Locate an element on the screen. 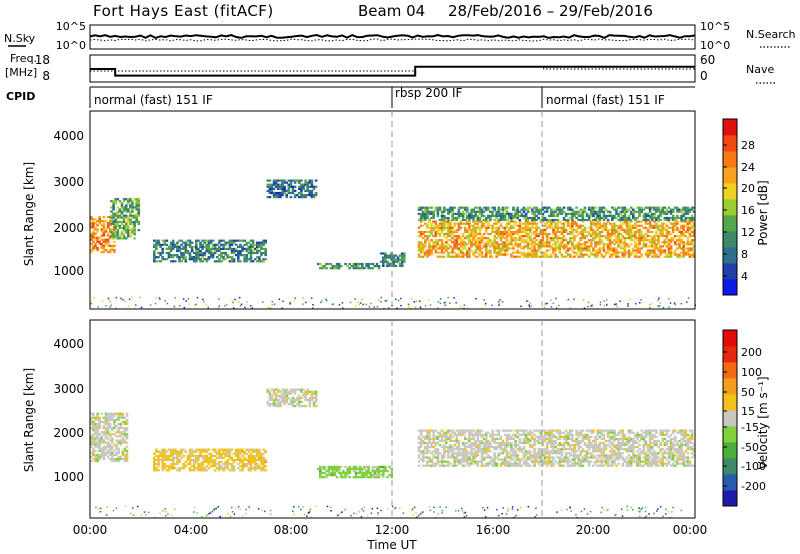 Image resolution: width=800 pixels, height=554 pixels. freq-tick-top: 18 is located at coordinates (42, 60).